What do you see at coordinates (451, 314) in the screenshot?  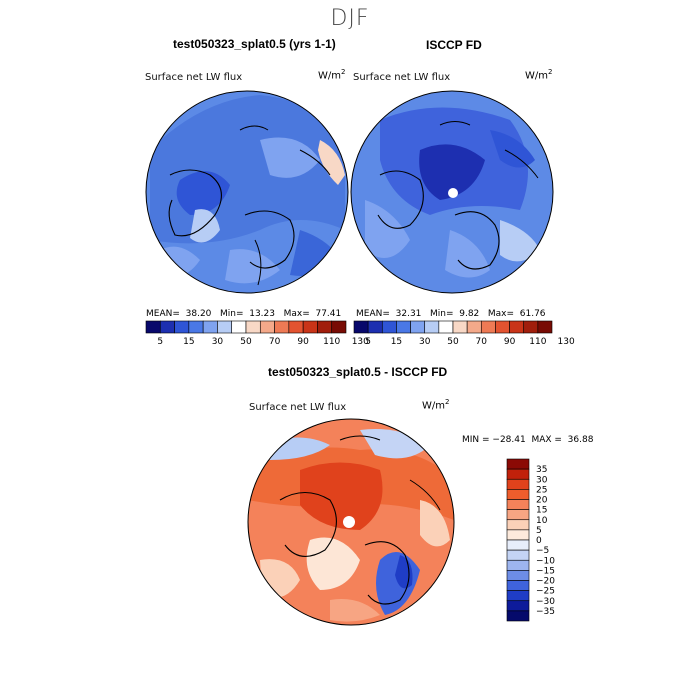 I see `stats-obs: MEAN= 32.31 Min= 9.82 Max= 61.76` at bounding box center [451, 314].